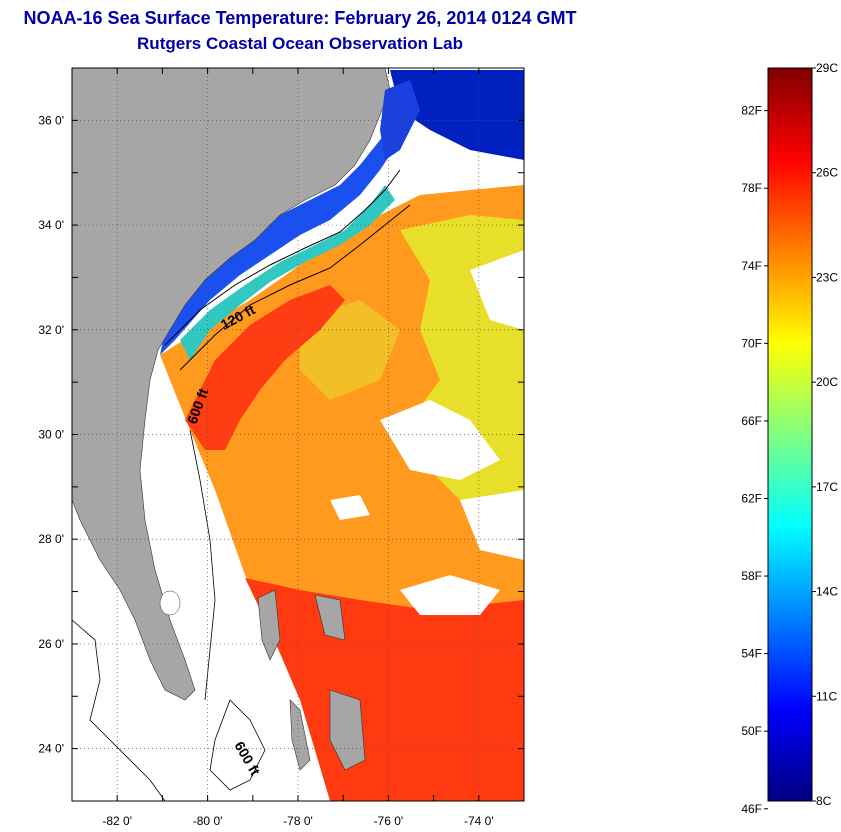 The height and width of the screenshot is (832, 841). What do you see at coordinates (751, 576) in the screenshot?
I see `colorbar-f-label: 58F` at bounding box center [751, 576].